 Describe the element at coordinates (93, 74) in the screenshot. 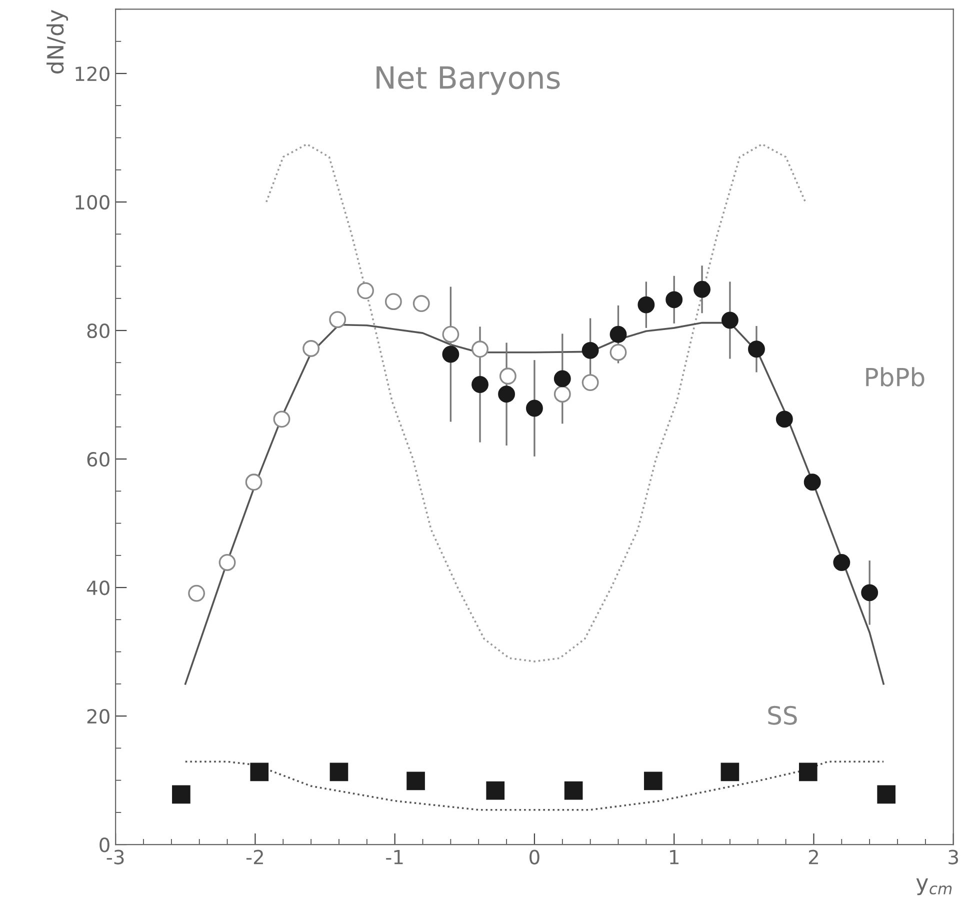

I see `y-tick-label: 120` at that location.